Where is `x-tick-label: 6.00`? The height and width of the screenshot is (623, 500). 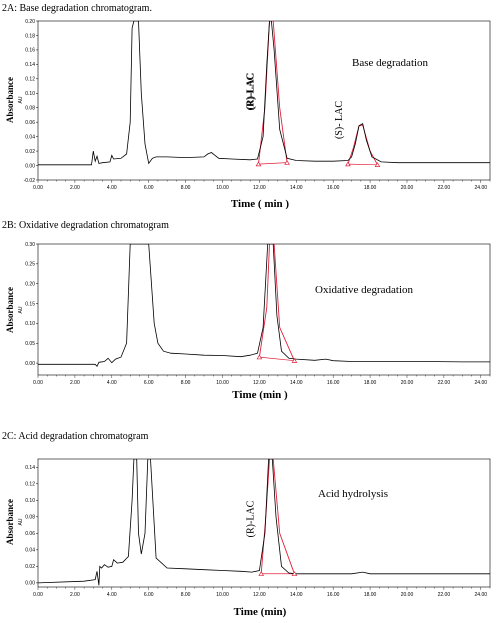 x-tick-label: 6.00 is located at coordinates (149, 595).